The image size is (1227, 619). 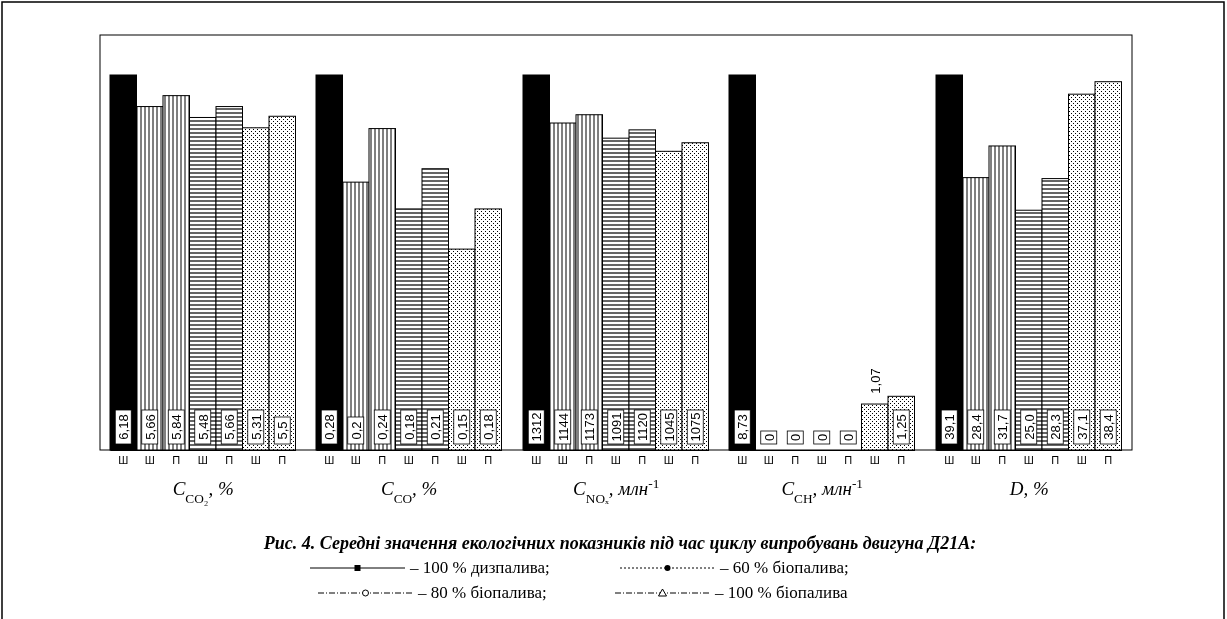 What do you see at coordinates (256, 427) in the screenshot?
I see `data-label: 5,31` at bounding box center [256, 427].